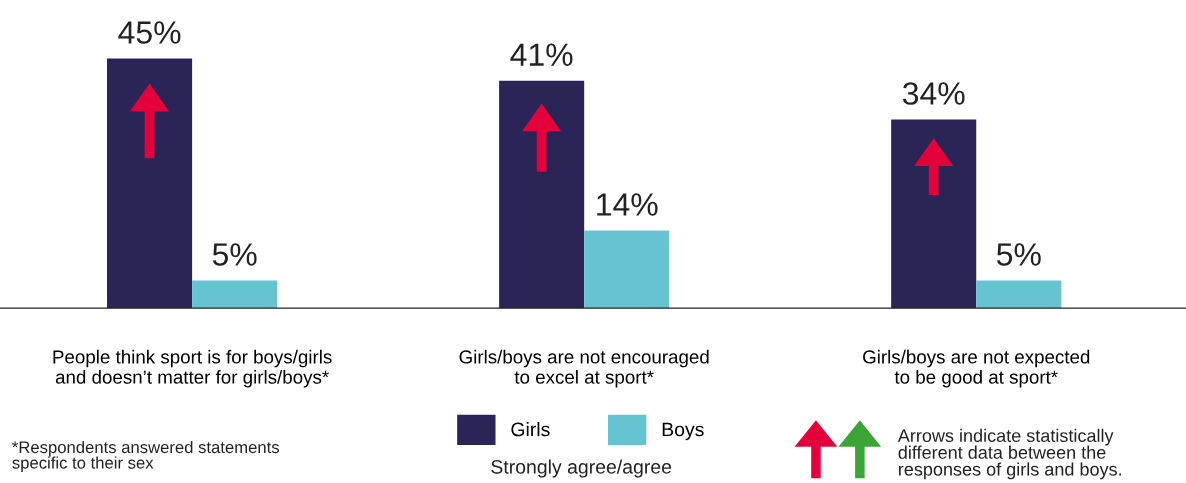 The image size is (1186, 483). What do you see at coordinates (192, 368) in the screenshot?
I see `x-tick-label: People think sport is for boys/girls and doesn’t matter for girls/boys*` at bounding box center [192, 368].